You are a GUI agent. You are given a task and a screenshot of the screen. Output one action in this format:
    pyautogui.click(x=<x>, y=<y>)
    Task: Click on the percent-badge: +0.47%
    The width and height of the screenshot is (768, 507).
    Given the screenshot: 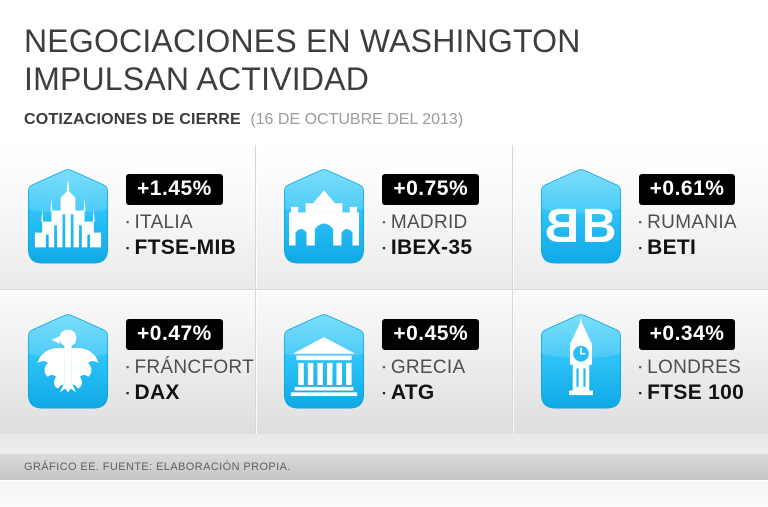 What is the action you would take?
    pyautogui.click(x=174, y=334)
    